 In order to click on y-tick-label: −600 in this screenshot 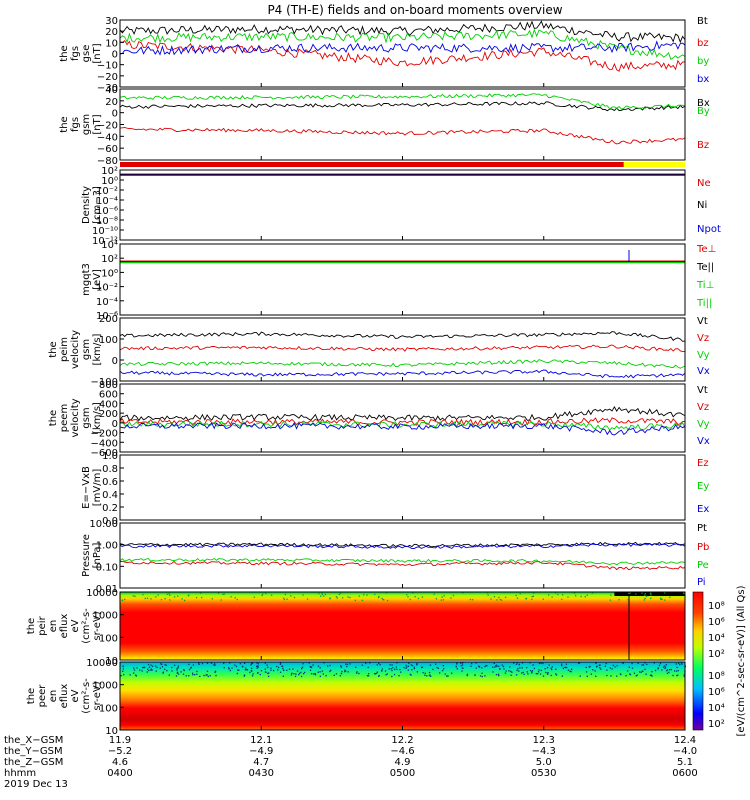, I will do `click(104, 453)`.